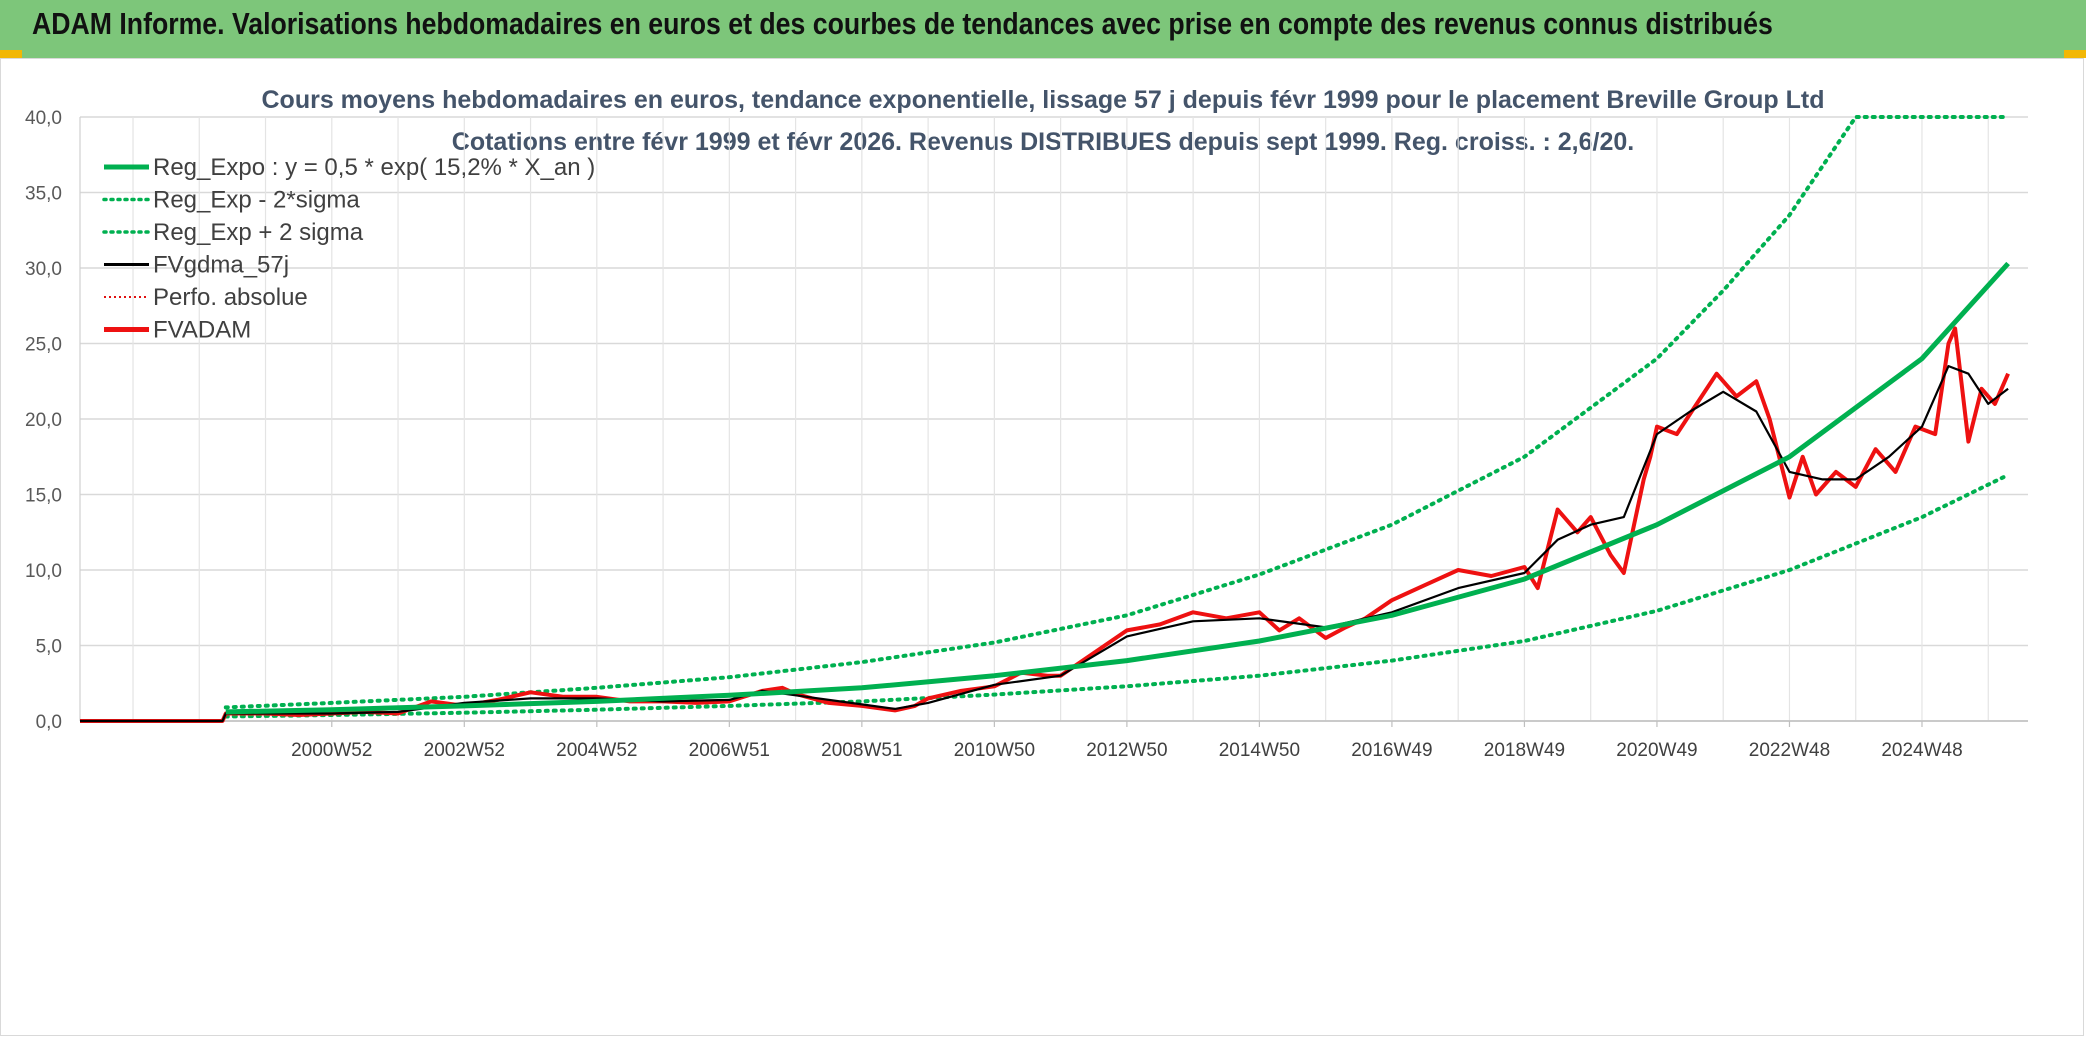 The image size is (2086, 1038). Describe the element at coordinates (230, 297) in the screenshot. I see `legend-label-perfo: Perfo. absolue` at that location.